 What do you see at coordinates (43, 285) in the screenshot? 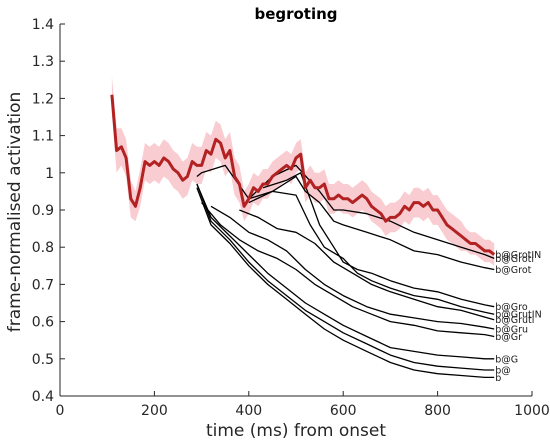
I see `y-tick-label-0.7: 0.7` at bounding box center [43, 285].